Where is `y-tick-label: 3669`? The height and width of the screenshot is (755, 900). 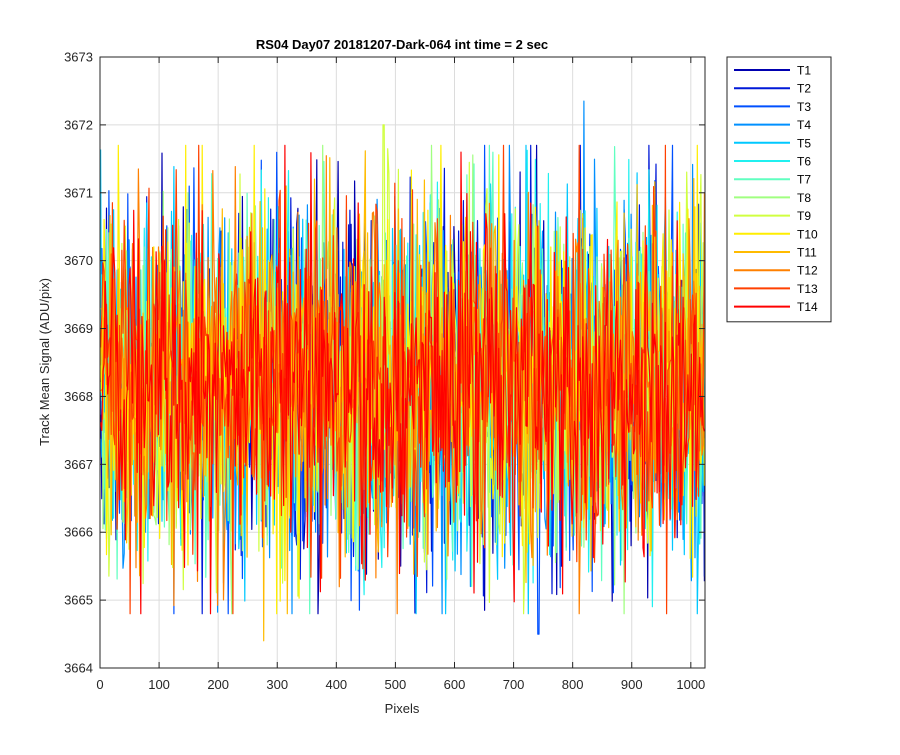
y-tick-label: 3669 is located at coordinates (78, 328).